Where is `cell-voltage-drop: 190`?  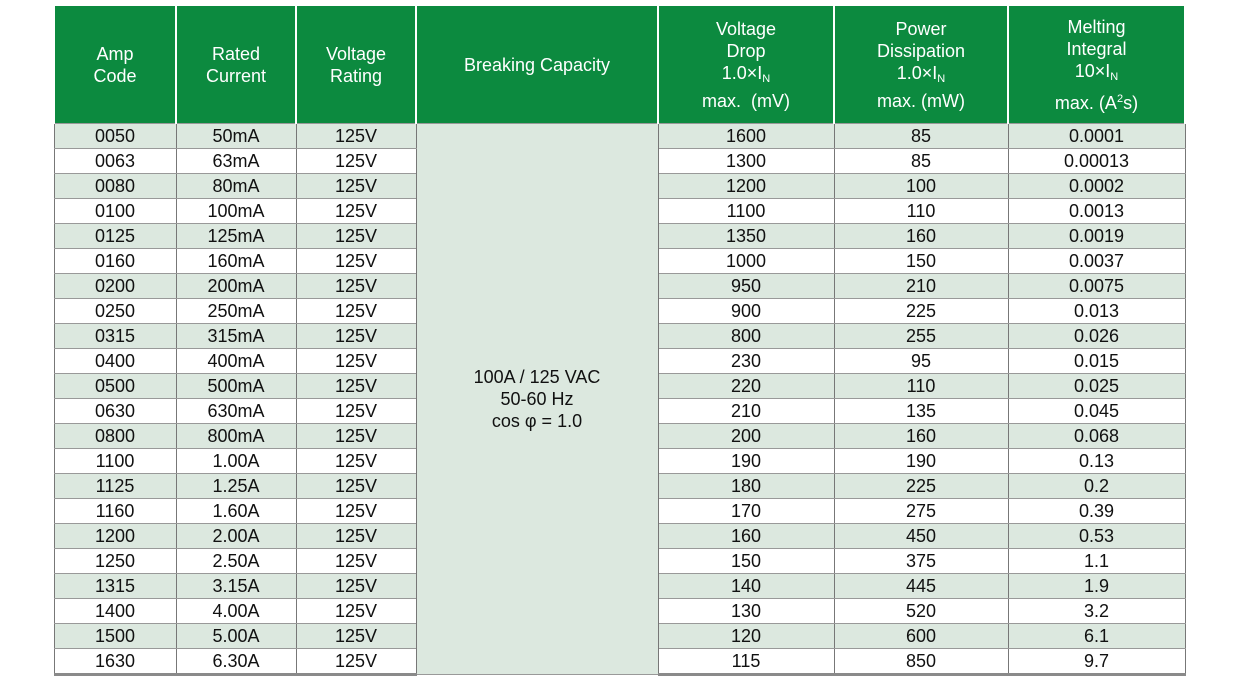
cell-voltage-drop: 190 is located at coordinates (746, 461).